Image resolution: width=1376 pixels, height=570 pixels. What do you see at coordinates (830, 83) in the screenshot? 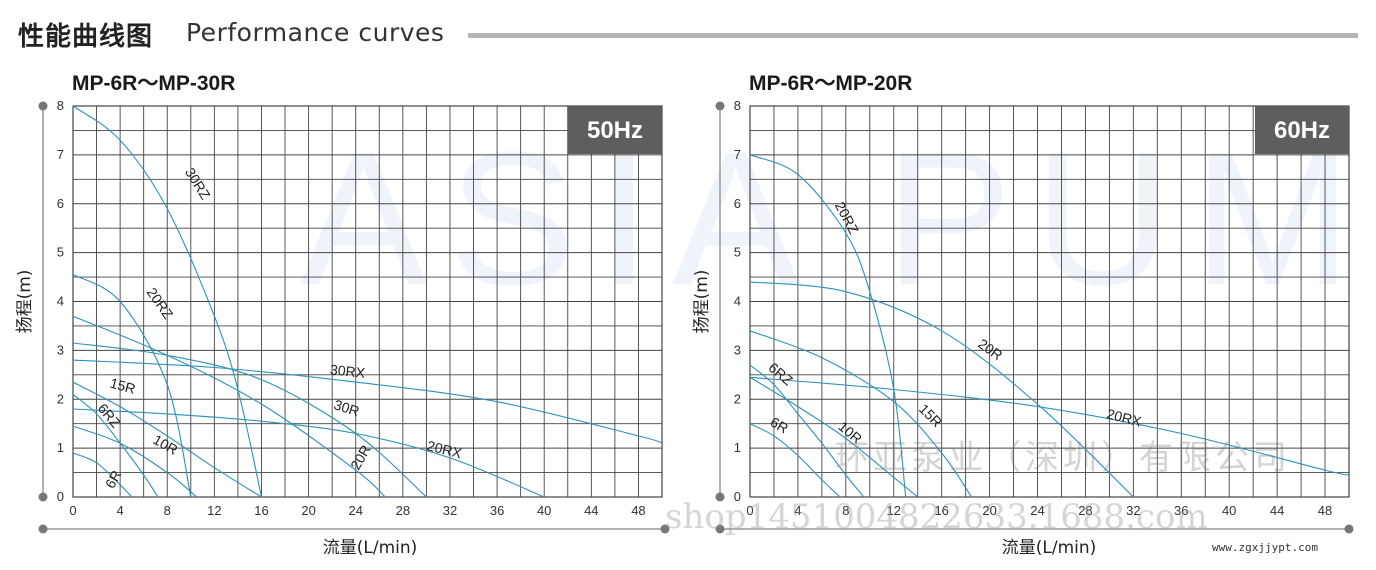
I see `chart-title: MP-6R～MP-20R` at bounding box center [830, 83].